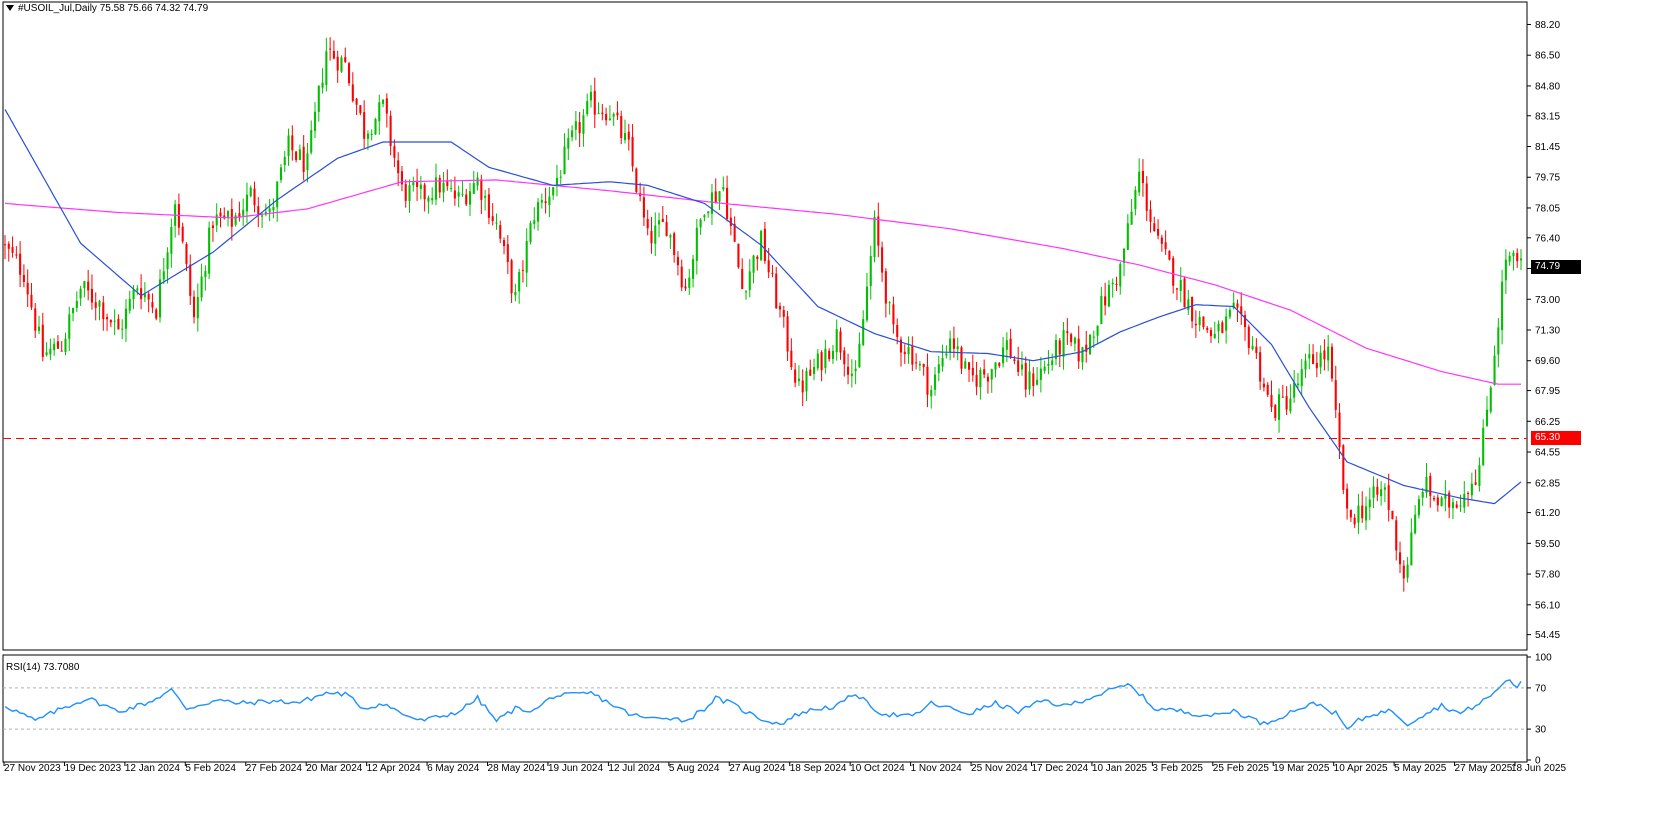 This screenshot has width=1655, height=824. What do you see at coordinates (1547, 178) in the screenshot?
I see `y-tick-label: 79.75` at bounding box center [1547, 178].